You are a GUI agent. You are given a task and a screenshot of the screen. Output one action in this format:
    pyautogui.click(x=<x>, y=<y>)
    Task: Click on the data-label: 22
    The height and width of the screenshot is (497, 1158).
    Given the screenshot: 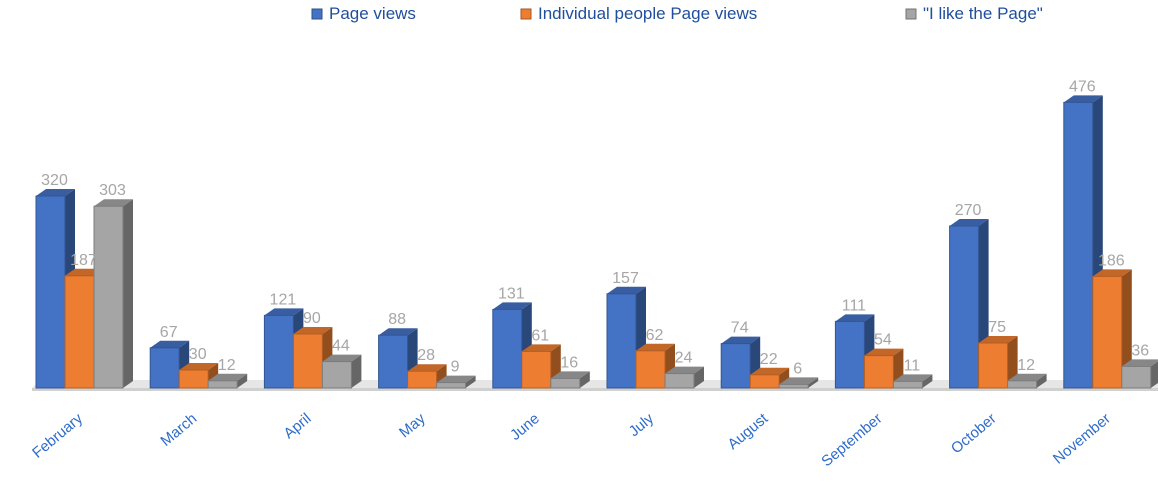 What is the action you would take?
    pyautogui.click(x=769, y=359)
    